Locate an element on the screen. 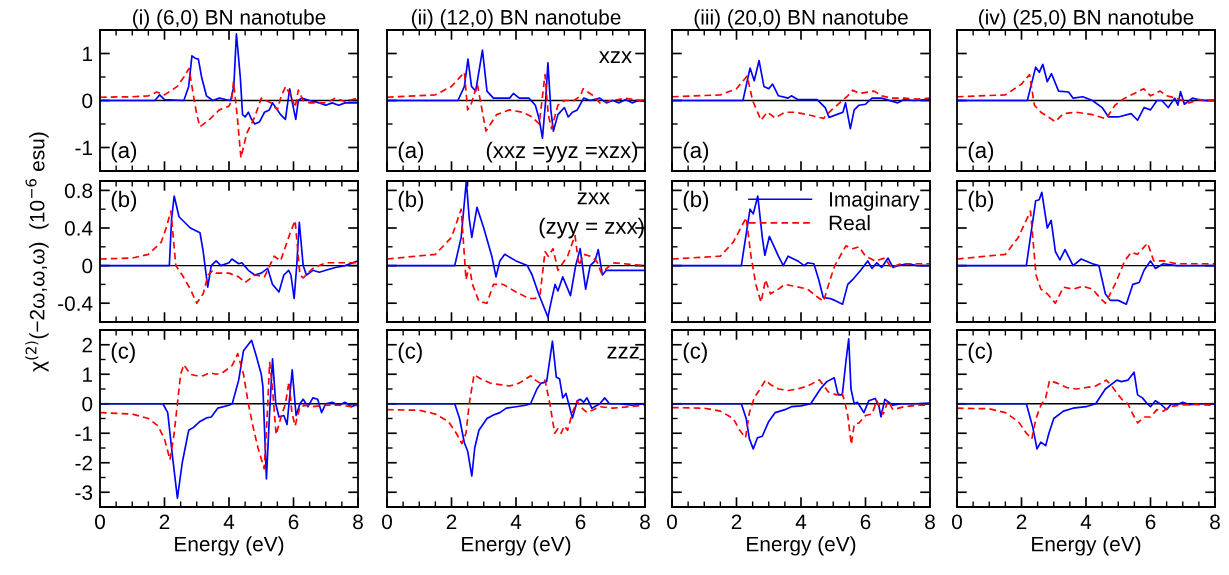  legend-label: Imaginary is located at coordinates (875, 201).